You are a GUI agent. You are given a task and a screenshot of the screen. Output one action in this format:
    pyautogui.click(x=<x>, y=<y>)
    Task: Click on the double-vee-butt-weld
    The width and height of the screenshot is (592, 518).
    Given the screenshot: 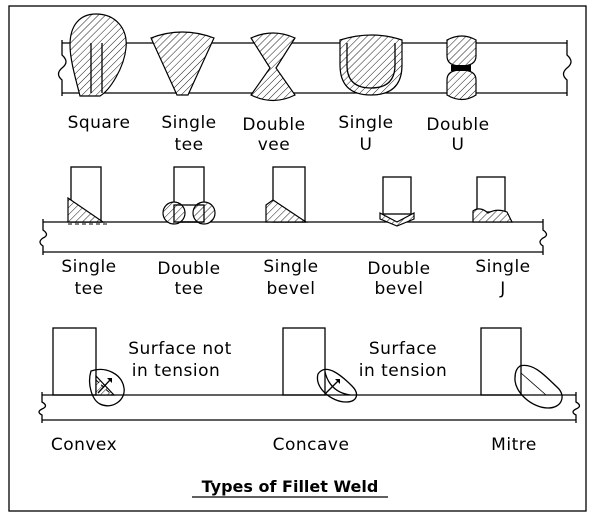 What is the action you would take?
    pyautogui.click(x=273, y=67)
    